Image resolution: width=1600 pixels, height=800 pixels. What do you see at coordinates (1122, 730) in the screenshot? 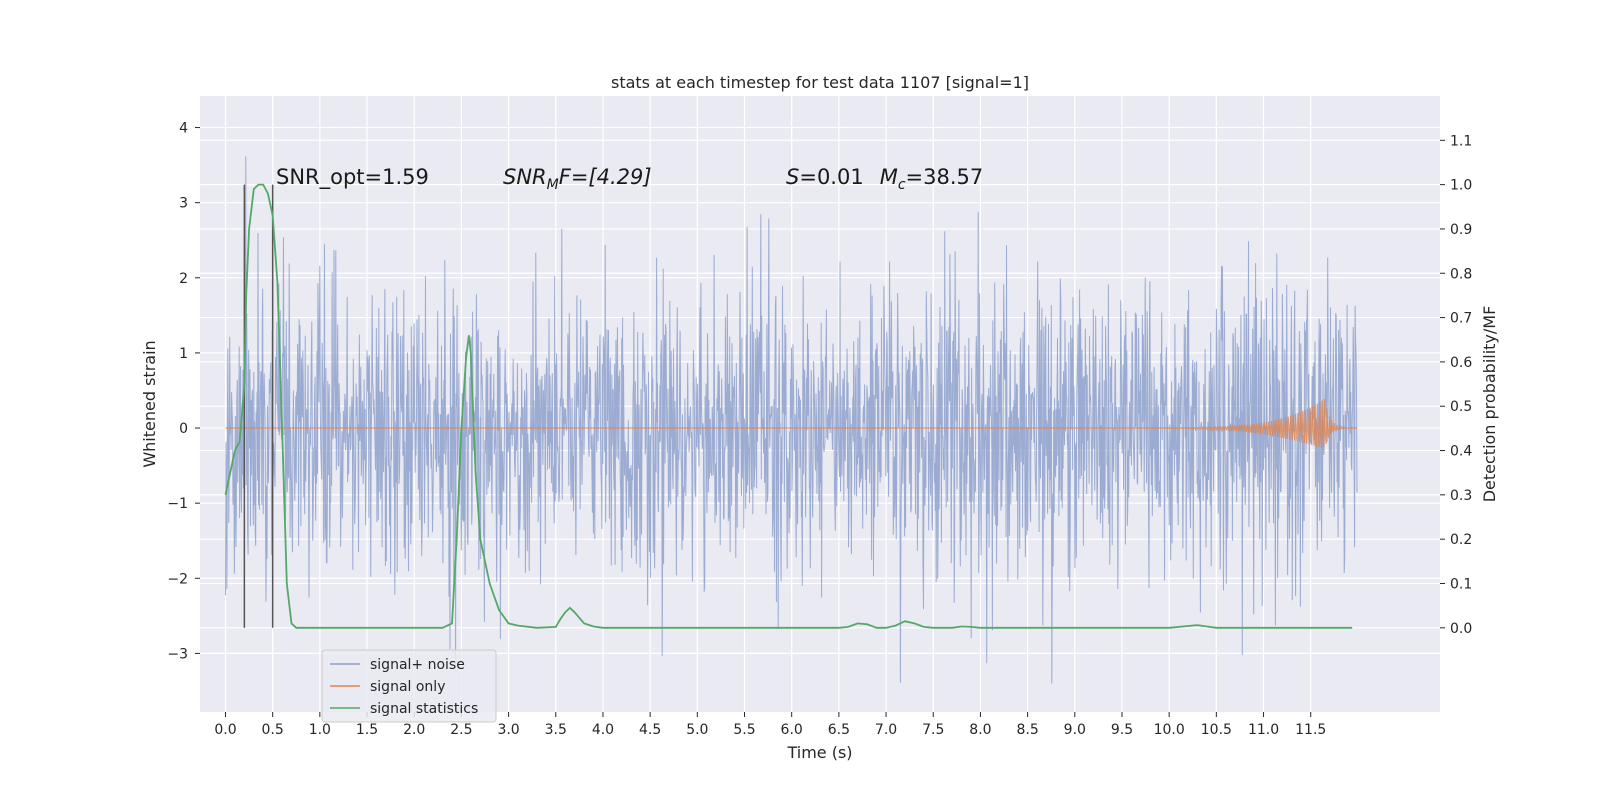
I see `x-tick-label-19: 9.5` at bounding box center [1122, 730].